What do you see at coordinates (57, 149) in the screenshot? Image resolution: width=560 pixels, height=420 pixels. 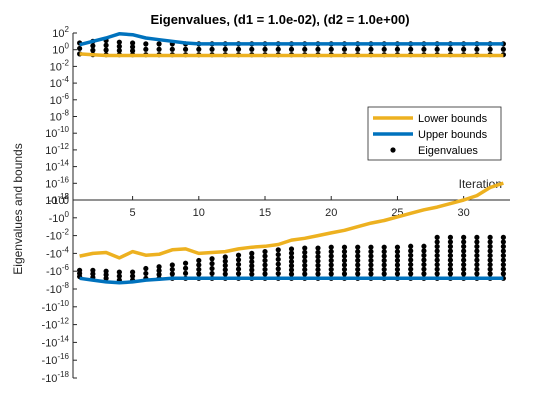 I see `y-tick-label: 10-12` at bounding box center [57, 149].